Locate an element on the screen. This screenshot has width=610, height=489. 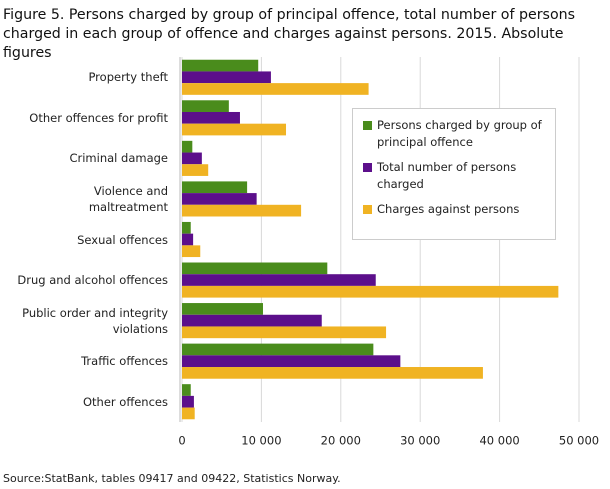
y-tick-label: Criminal damage is located at coordinates (118, 158).